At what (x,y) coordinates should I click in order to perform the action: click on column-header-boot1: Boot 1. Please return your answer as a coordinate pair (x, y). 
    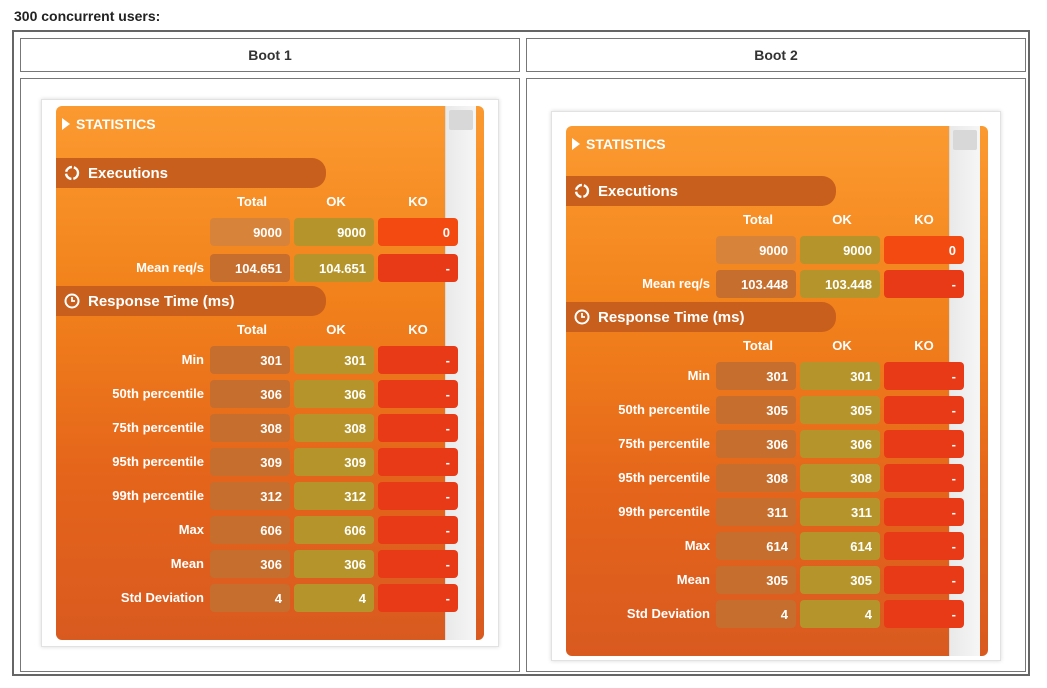
    Looking at the image, I should click on (270, 55).